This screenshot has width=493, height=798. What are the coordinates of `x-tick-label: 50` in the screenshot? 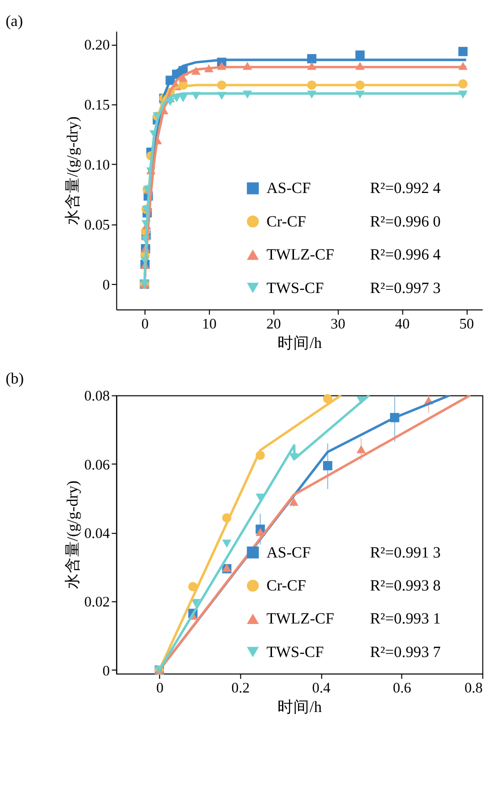 It's located at (466, 324).